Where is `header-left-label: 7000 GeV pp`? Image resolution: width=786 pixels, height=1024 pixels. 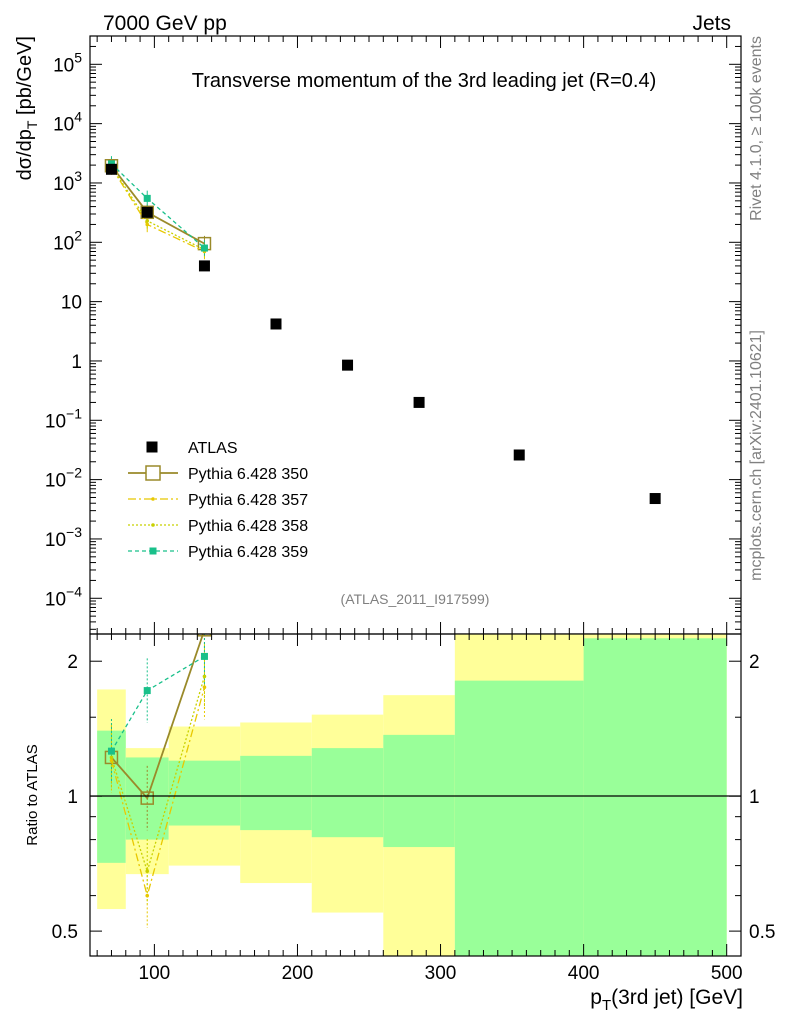
header-left-label: 7000 GeV pp is located at coordinates (165, 23).